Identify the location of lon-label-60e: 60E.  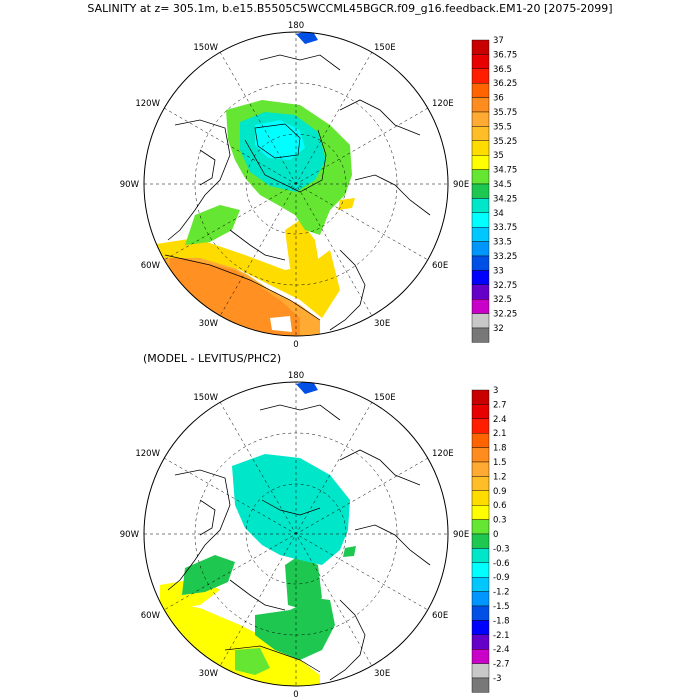
(440, 616).